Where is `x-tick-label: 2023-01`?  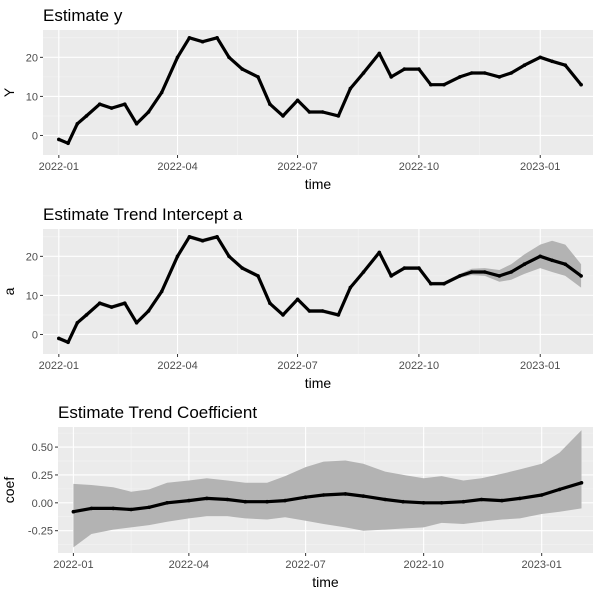 x-tick-label: 2023-01 is located at coordinates (541, 565).